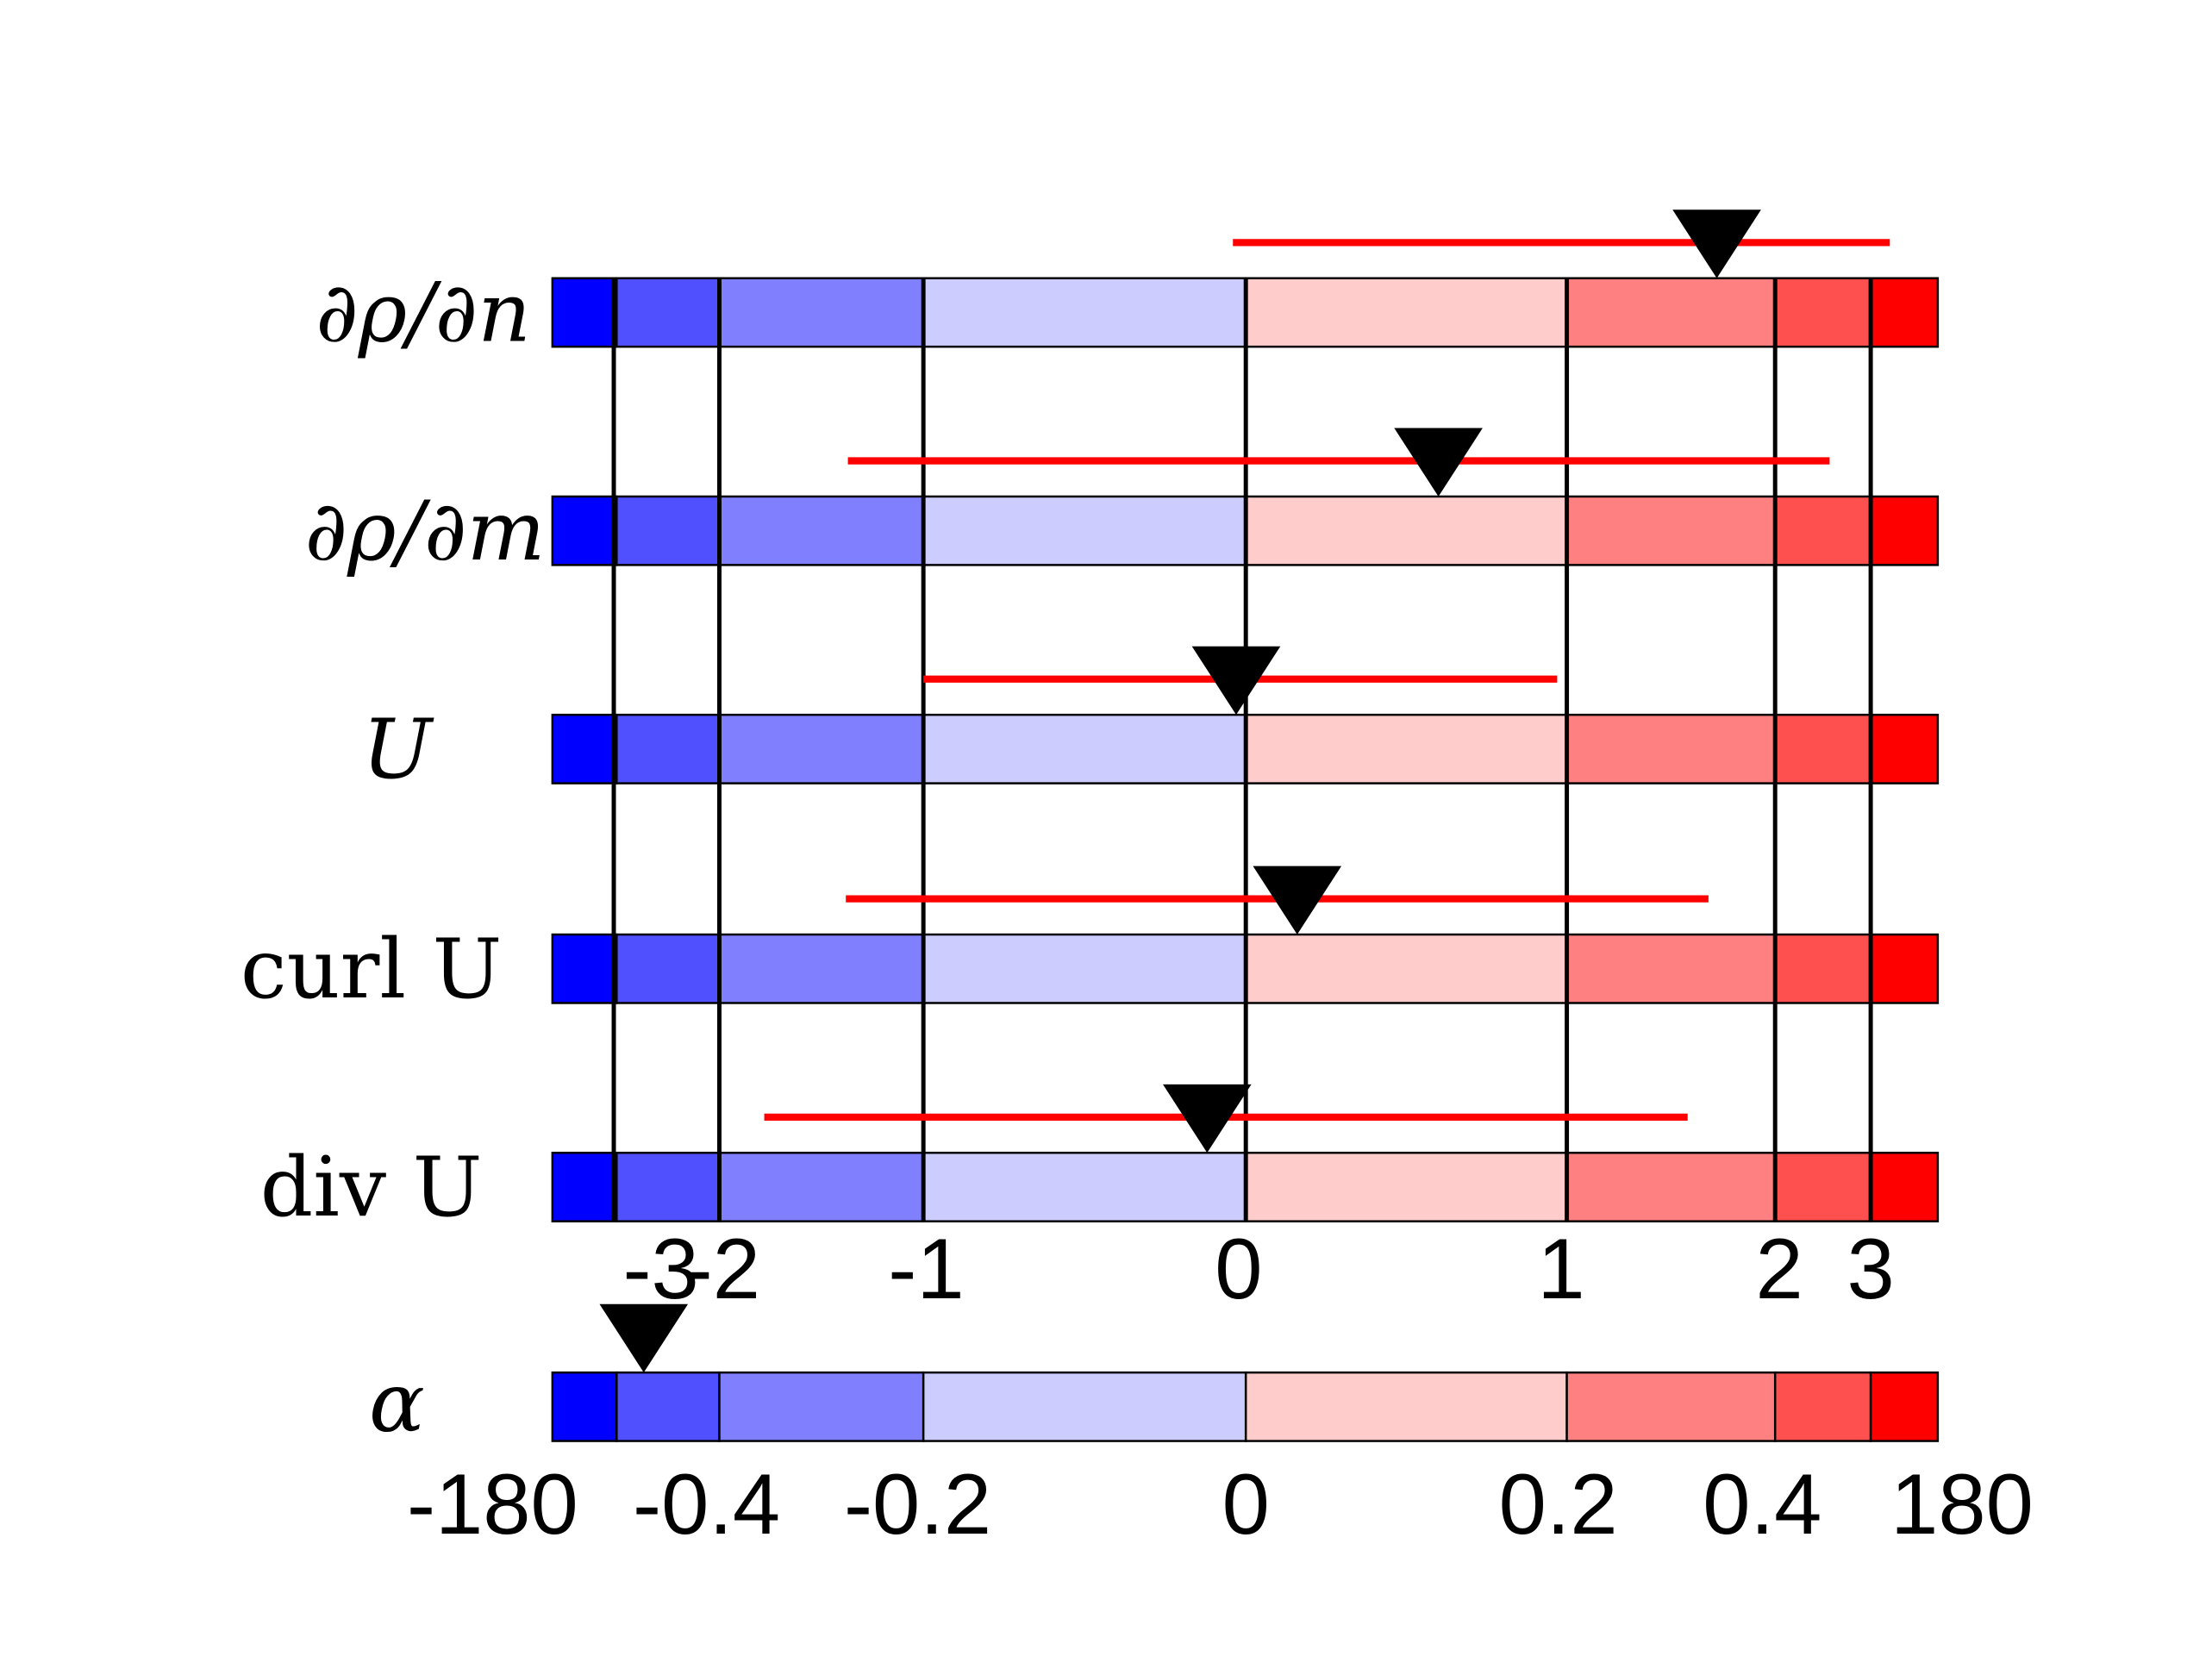 The width and height of the screenshot is (2212, 1675). What do you see at coordinates (660, 1269) in the screenshot?
I see `scale-tick-label: -3` at bounding box center [660, 1269].